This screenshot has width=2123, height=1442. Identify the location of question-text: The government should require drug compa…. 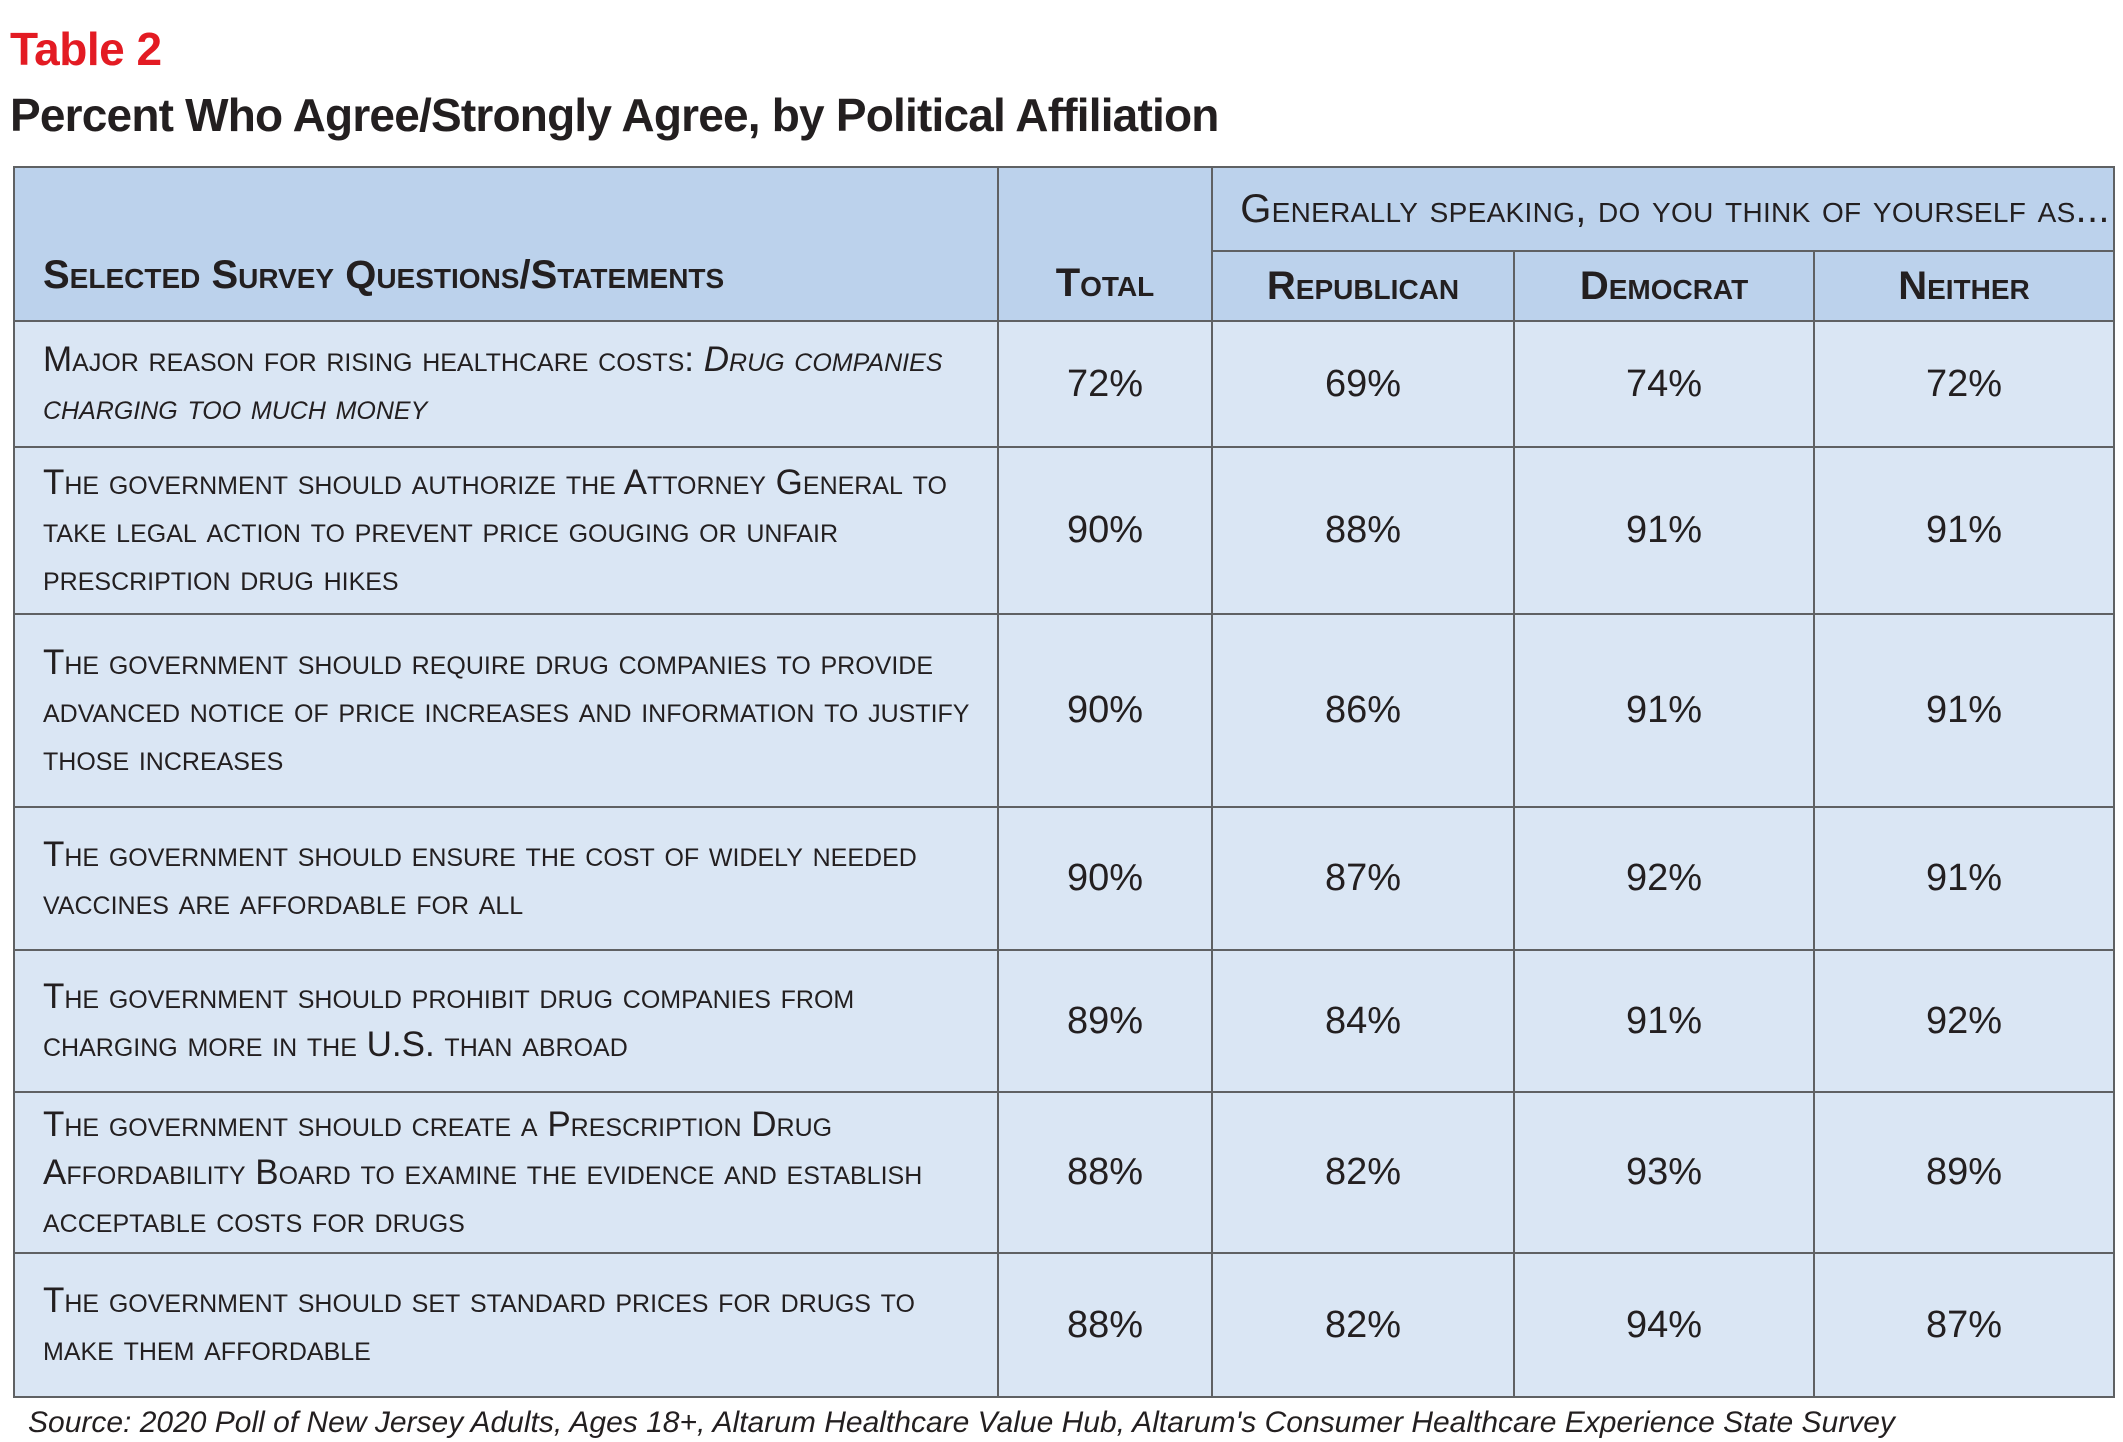
(506, 710).